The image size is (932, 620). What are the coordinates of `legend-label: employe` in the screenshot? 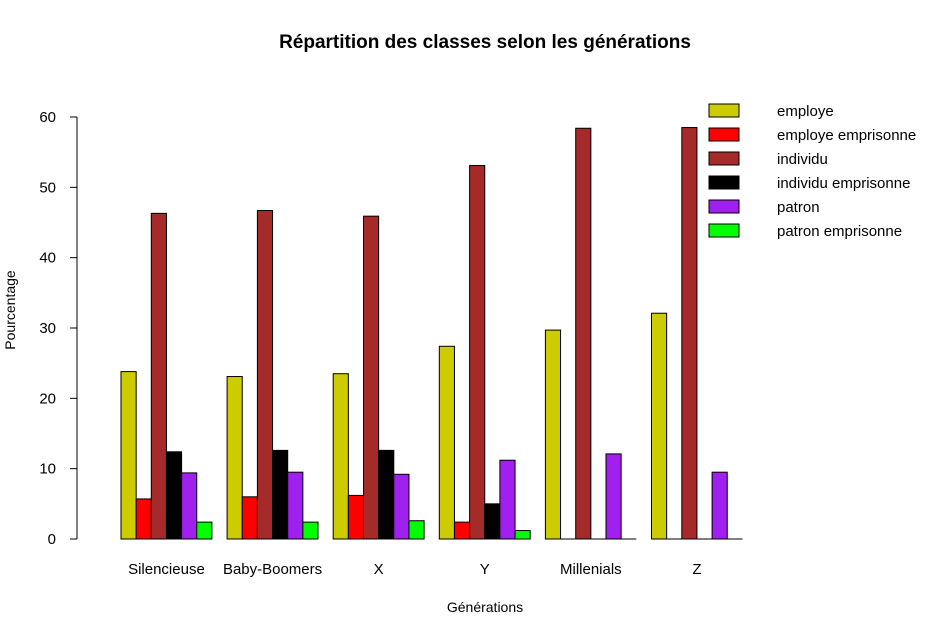 It's located at (805, 111).